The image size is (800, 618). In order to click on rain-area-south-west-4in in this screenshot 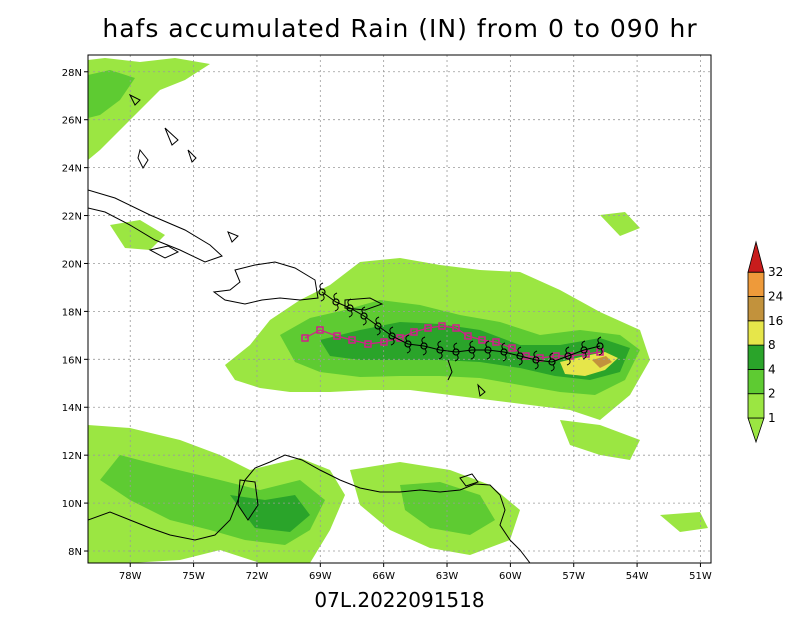, I will do `click(270, 513)`.